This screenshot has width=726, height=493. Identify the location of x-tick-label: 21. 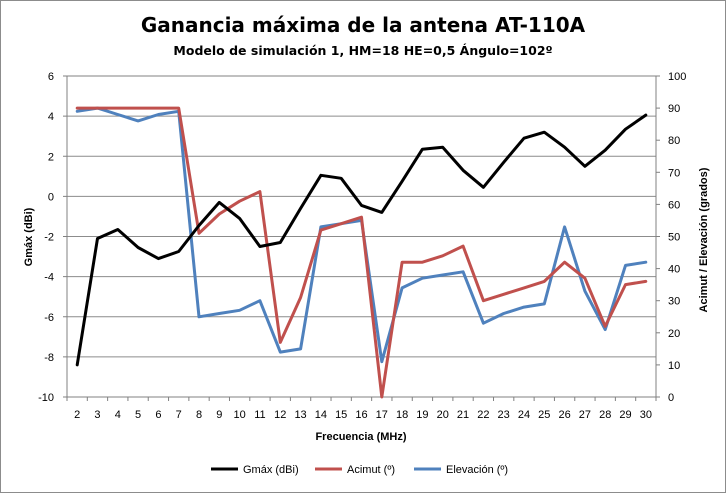
(463, 415).